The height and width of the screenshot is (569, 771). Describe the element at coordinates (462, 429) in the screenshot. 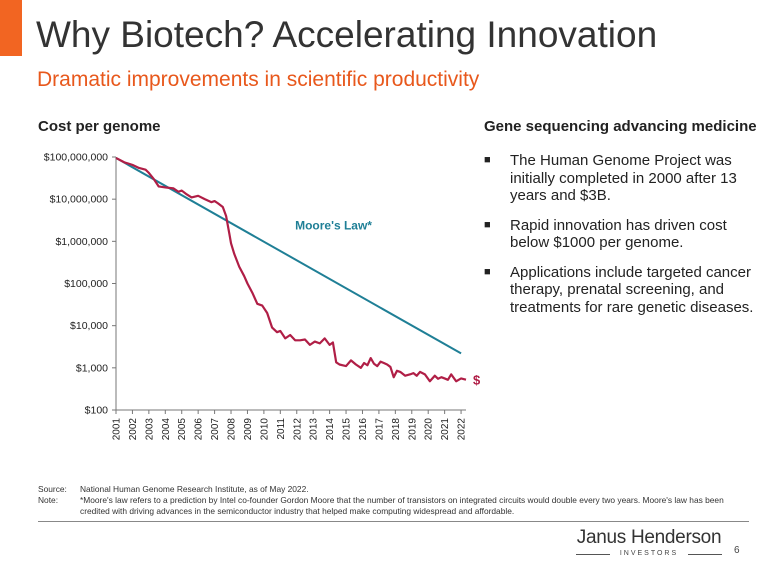

I see `x-tick-label: 2022` at that location.